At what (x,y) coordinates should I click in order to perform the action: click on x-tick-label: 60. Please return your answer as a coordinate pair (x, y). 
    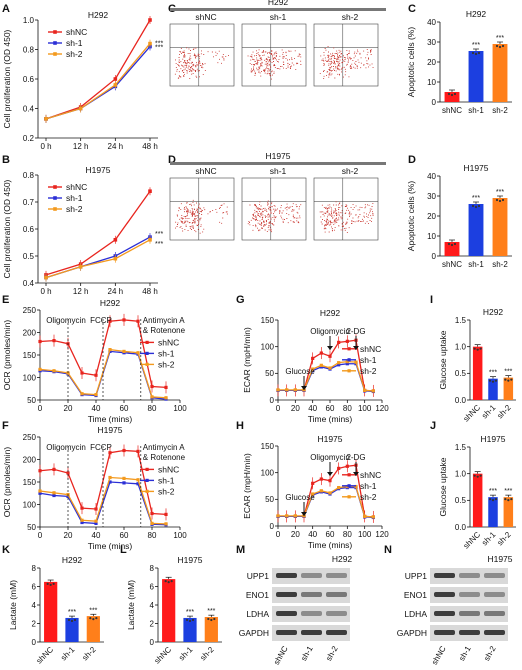
    Looking at the image, I should click on (330, 534).